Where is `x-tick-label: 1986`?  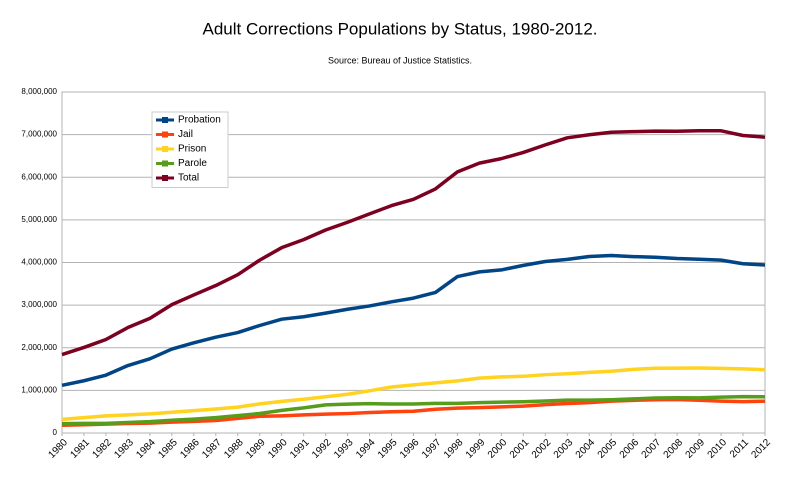
x-tick-label: 1986 is located at coordinates (190, 449).